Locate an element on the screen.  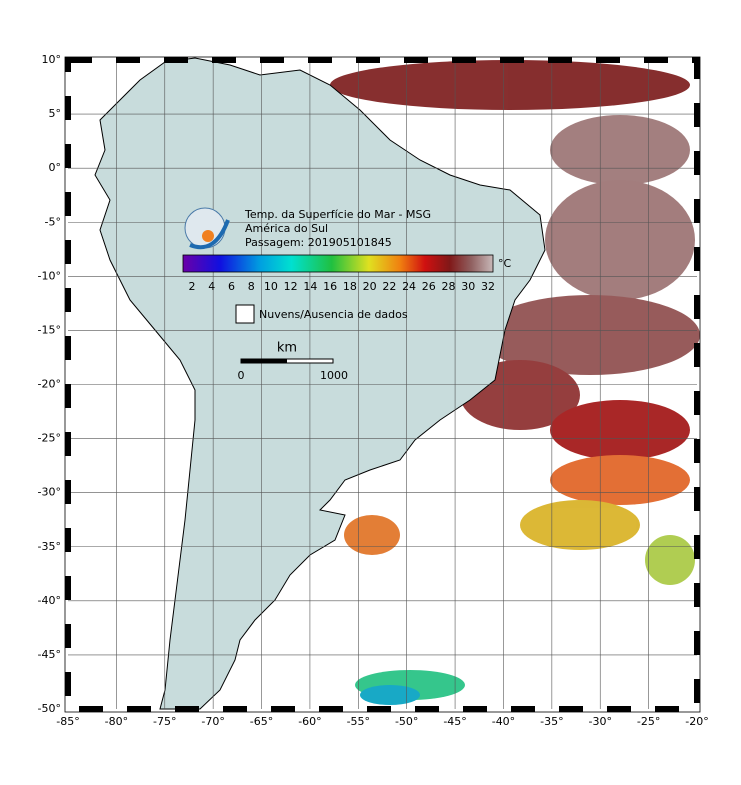
title-line: América do Sul is located at coordinates (286, 228).